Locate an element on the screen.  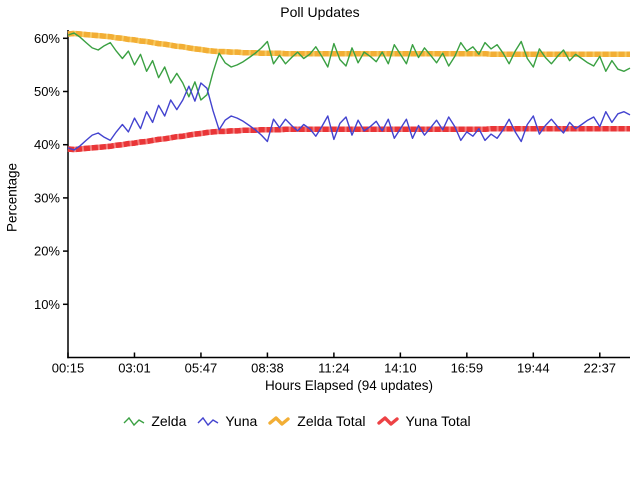
series-zelda-line is located at coordinates (349, 66).